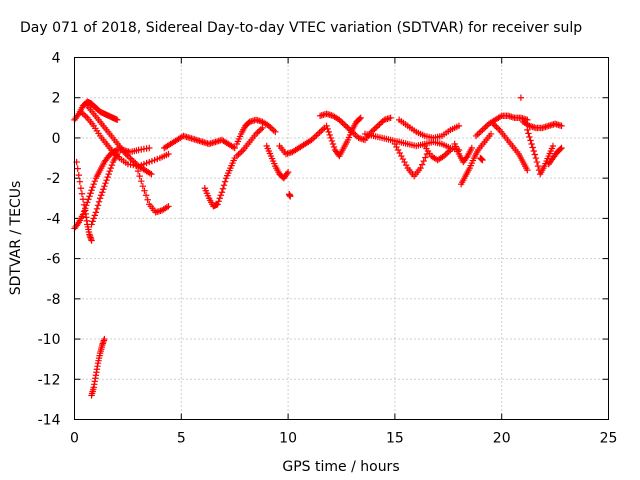 The image size is (640, 480). Describe the element at coordinates (181, 439) in the screenshot. I see `x-tick-label: 5` at that location.